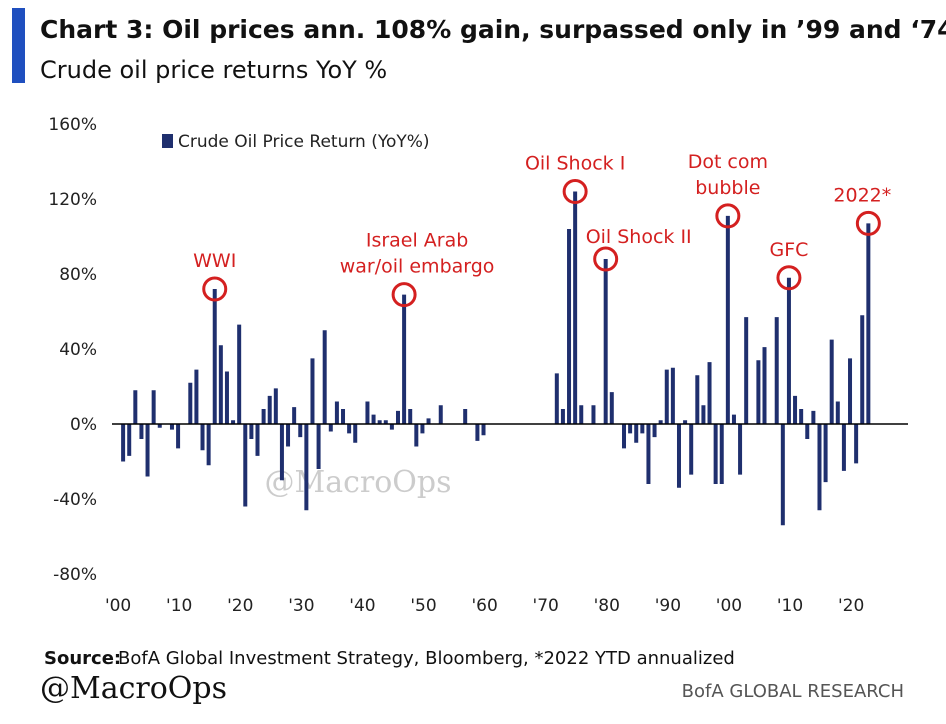  I want to click on y-tick-label: 80%, so click(78, 275).